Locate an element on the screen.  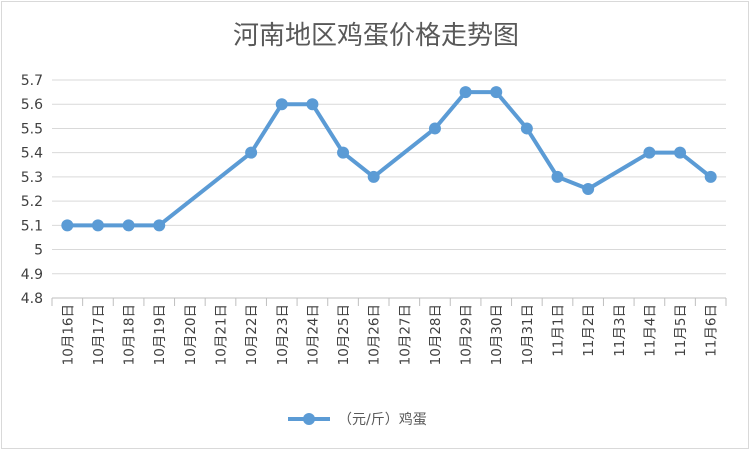
x-tick-label: 11月4日 is located at coordinates (650, 330).